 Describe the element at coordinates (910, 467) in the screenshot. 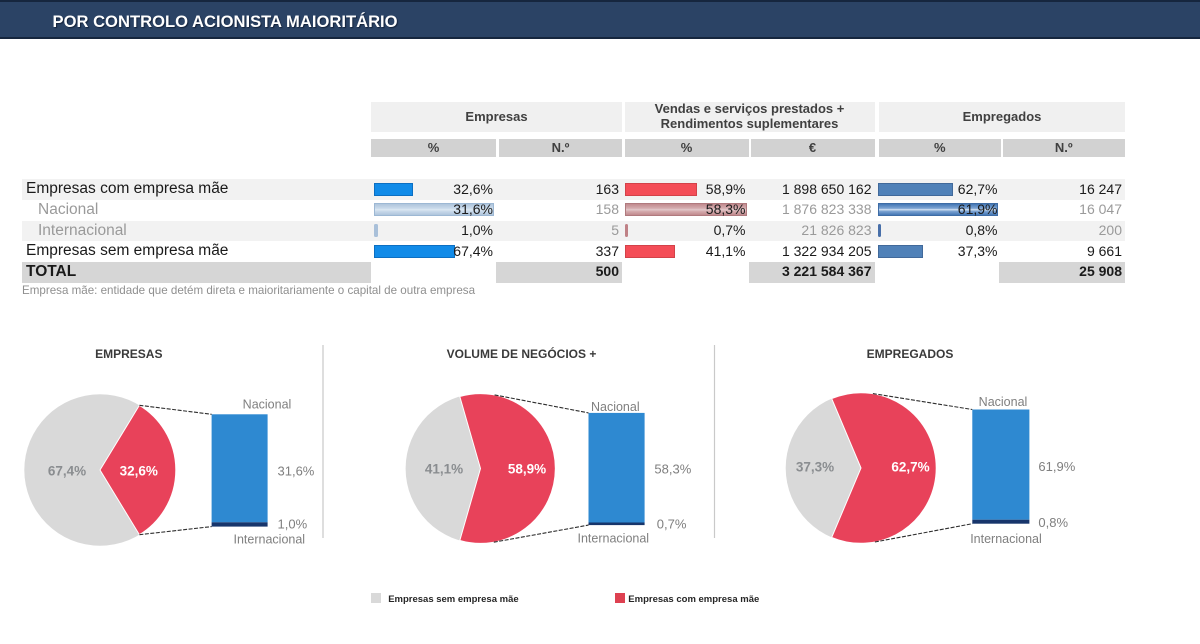

I see `svg-text: 62,7%` at that location.